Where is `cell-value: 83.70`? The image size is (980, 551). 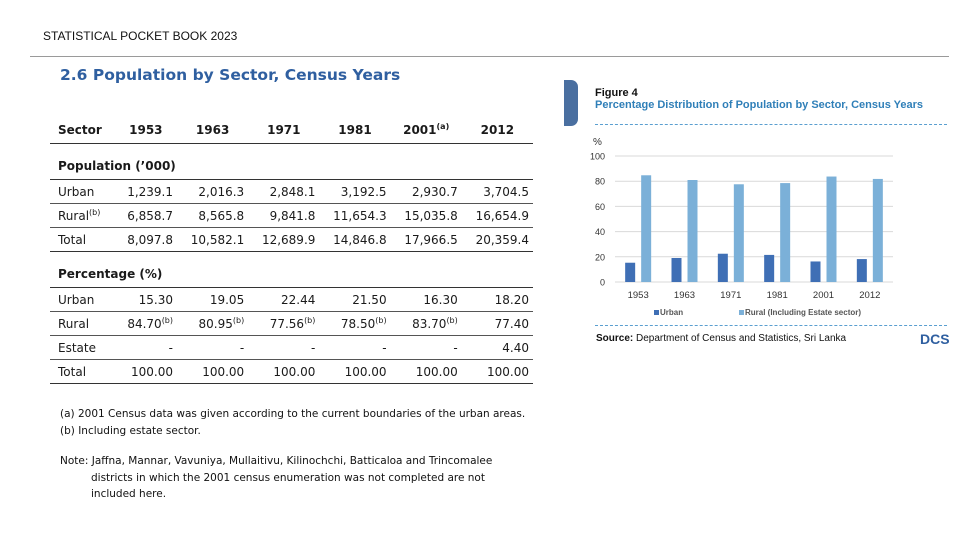
cell-value: 83.70 is located at coordinates (429, 323).